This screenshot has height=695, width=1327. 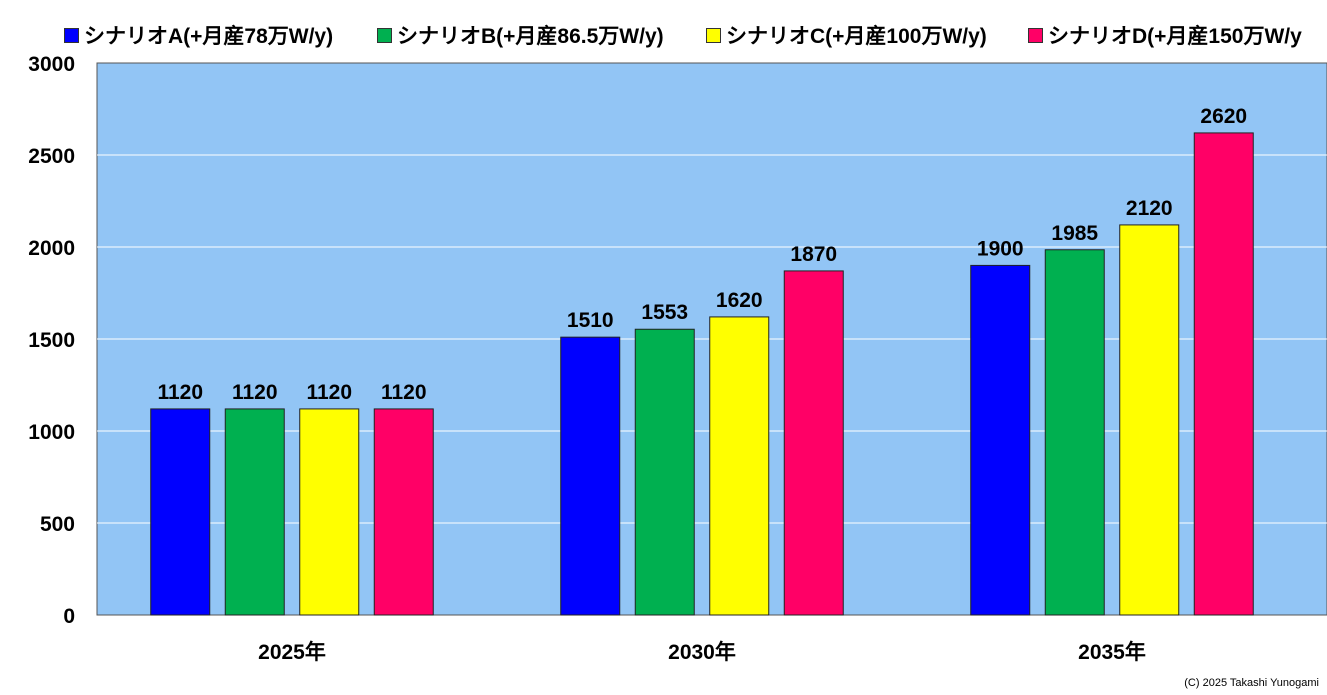 I want to click on data-label: 1510, so click(x=590, y=320).